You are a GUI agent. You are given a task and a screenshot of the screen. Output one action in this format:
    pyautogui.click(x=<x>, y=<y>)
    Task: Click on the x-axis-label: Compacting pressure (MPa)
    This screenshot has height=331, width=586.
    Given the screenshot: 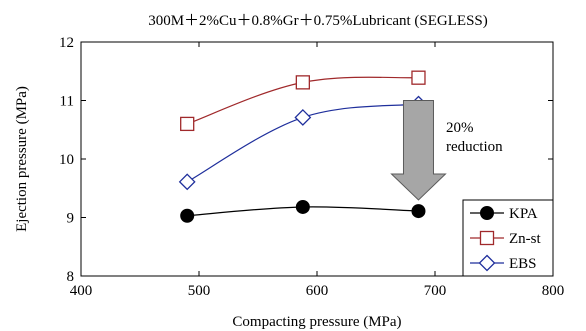 What is the action you would take?
    pyautogui.click(x=316, y=322)
    